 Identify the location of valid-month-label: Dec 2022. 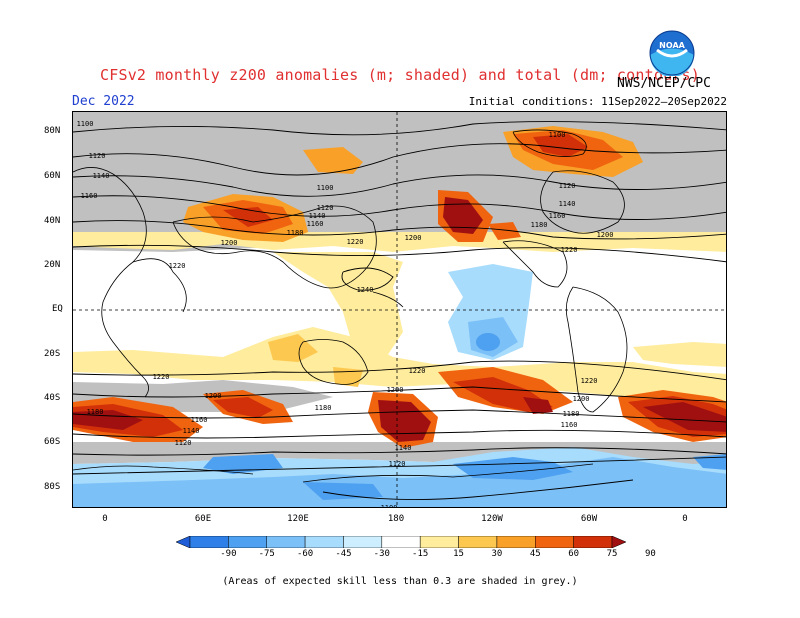
(103, 101).